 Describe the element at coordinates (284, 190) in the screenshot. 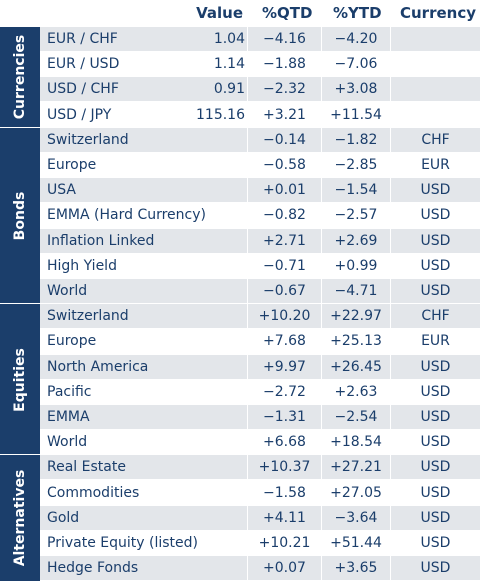

I see `row-qtd: +0.01` at that location.